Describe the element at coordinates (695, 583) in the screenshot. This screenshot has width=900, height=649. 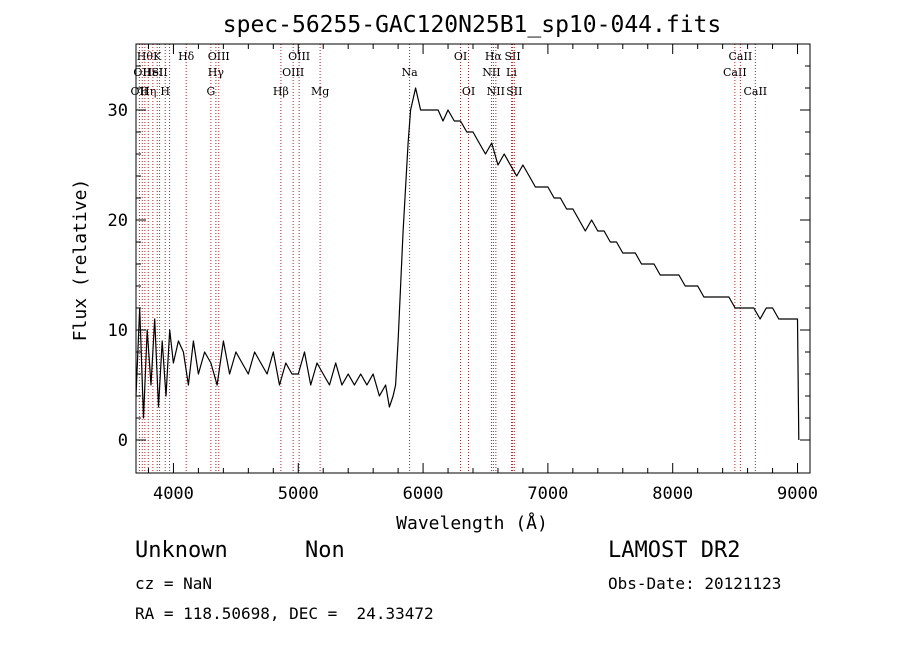
I see `obs-date: Obs-Date: 20121123` at that location.